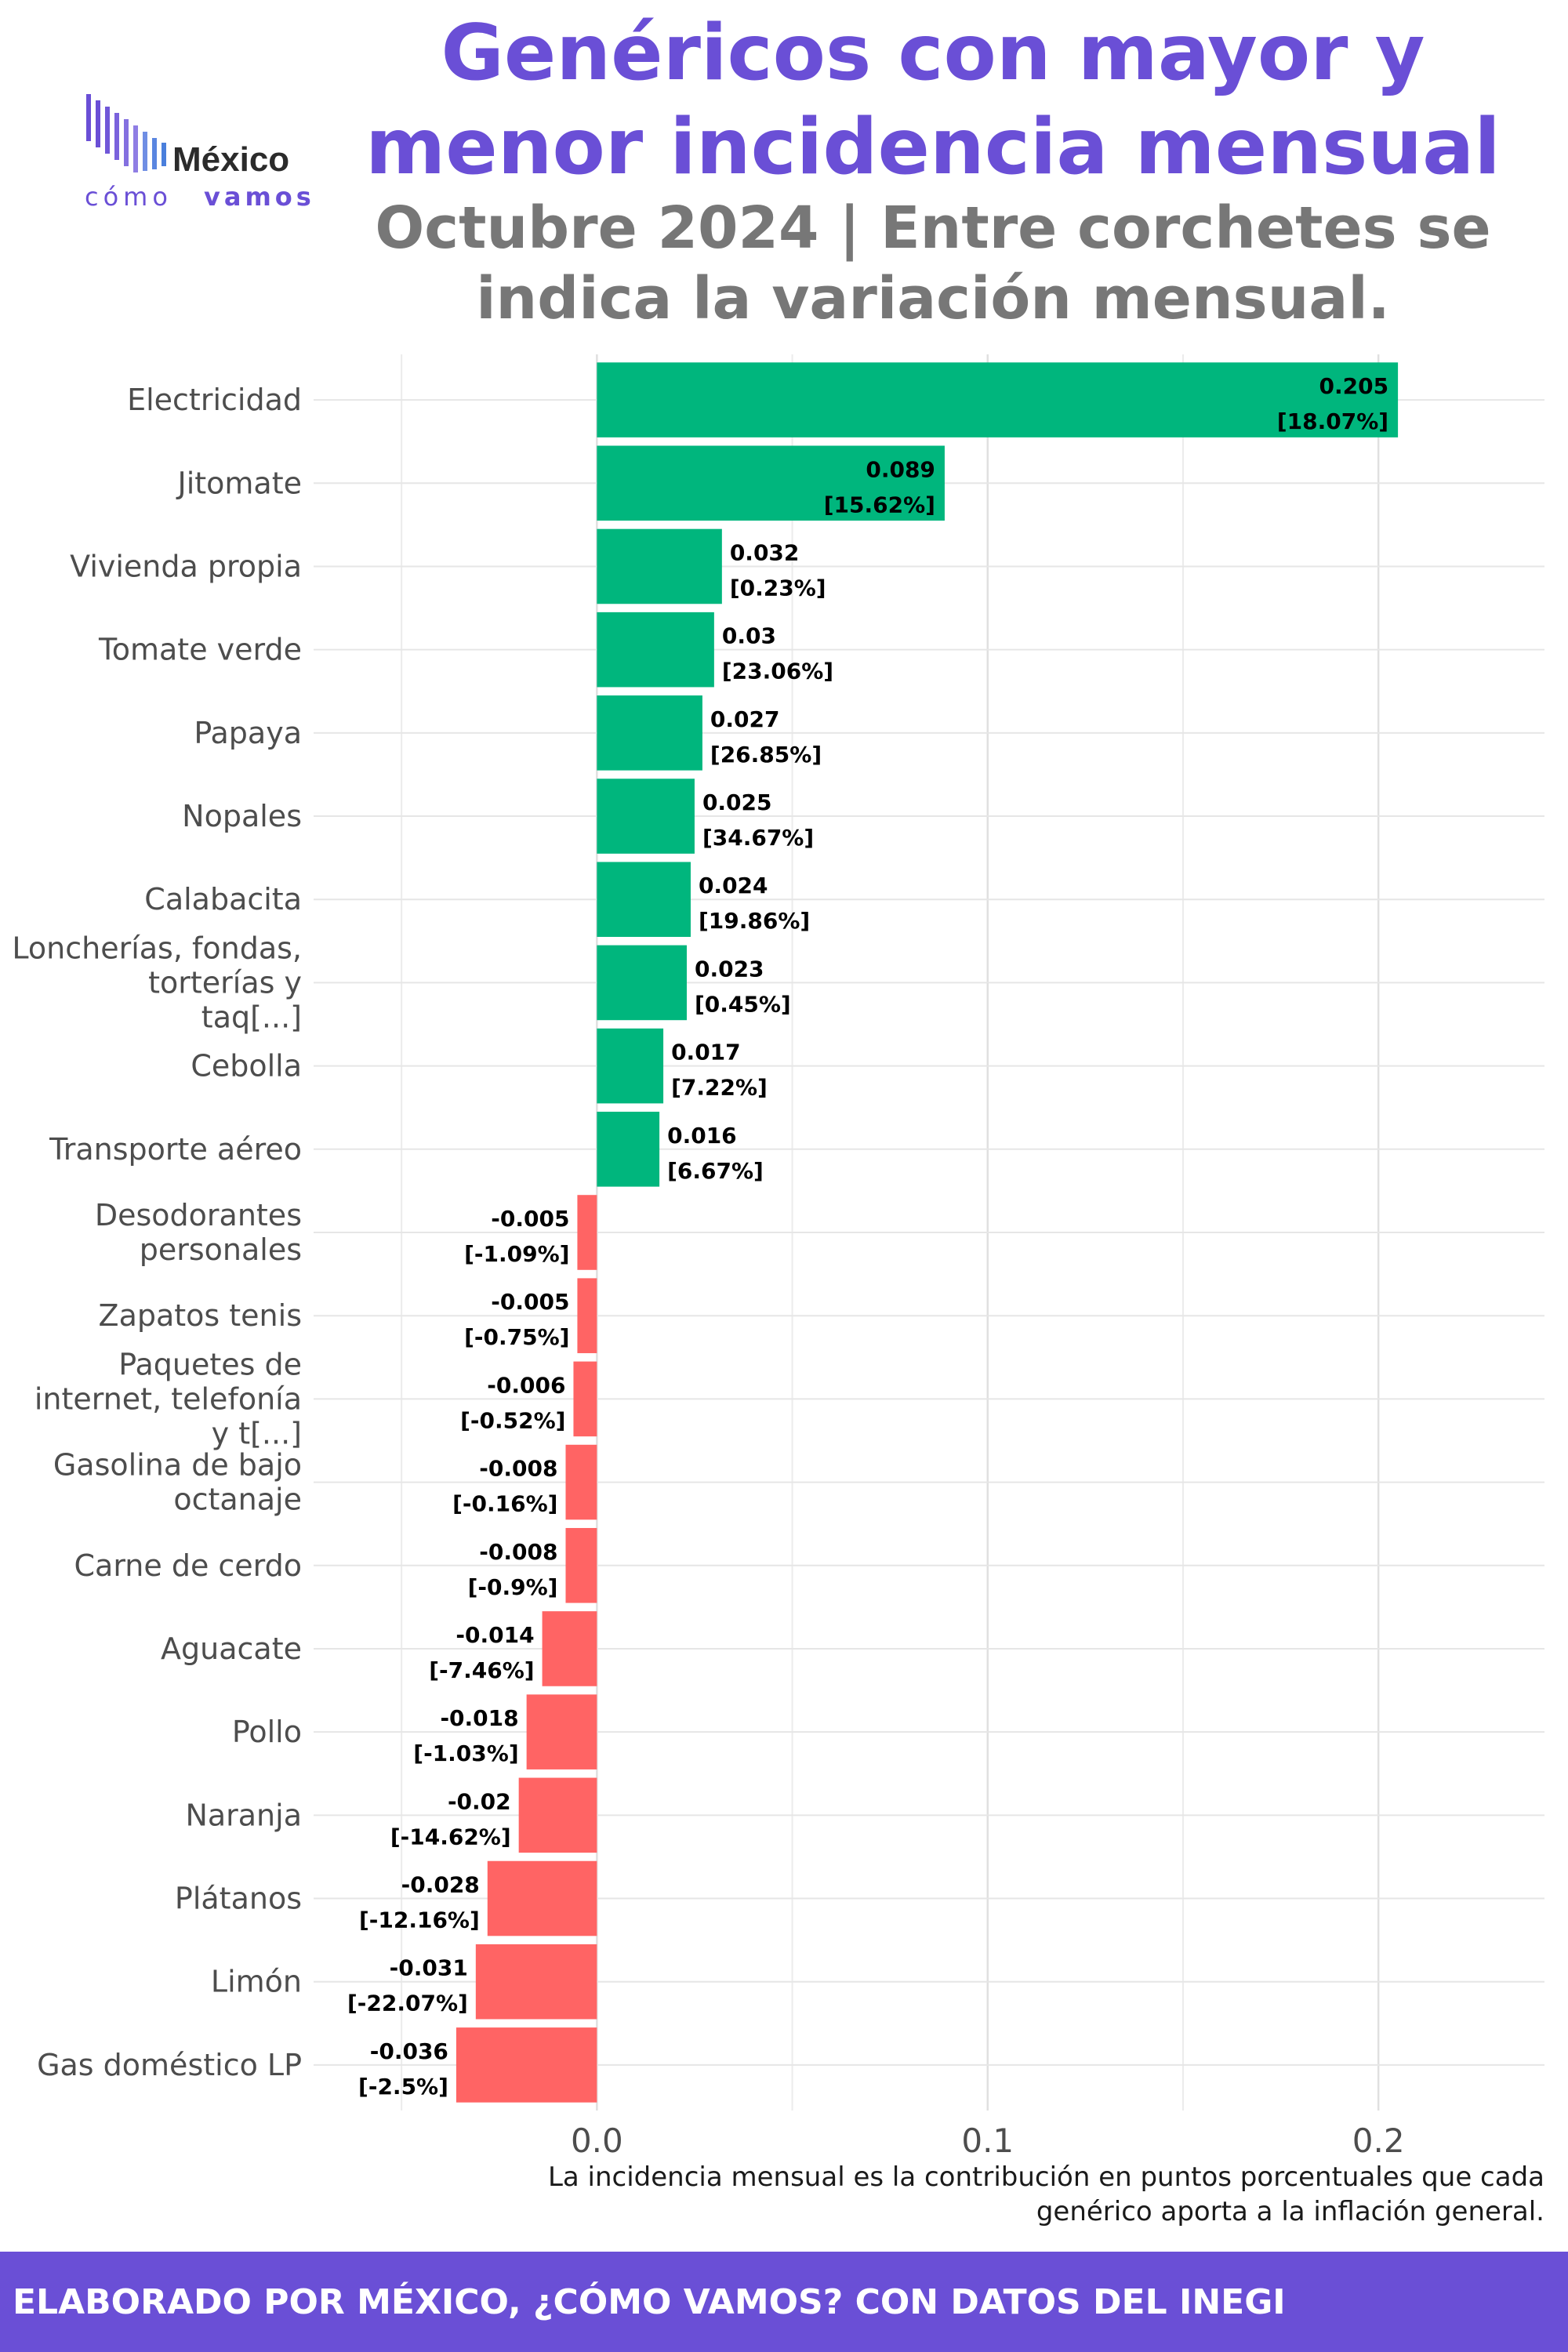 Image resolution: width=1568 pixels, height=2352 pixels. I want to click on category-label: Gasolina de bajo octanaje, so click(177, 1482).